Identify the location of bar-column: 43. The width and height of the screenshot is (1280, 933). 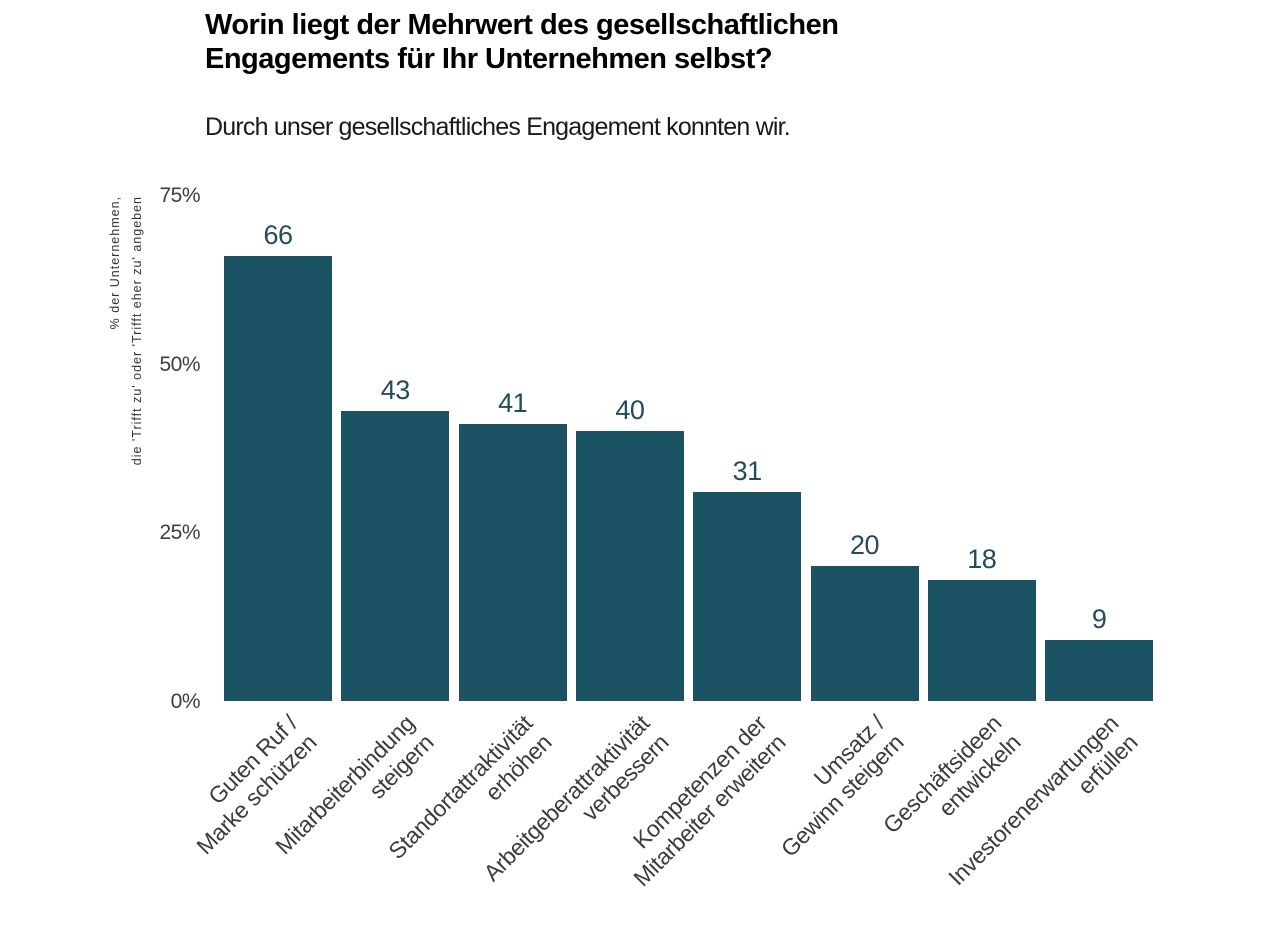
(395, 537).